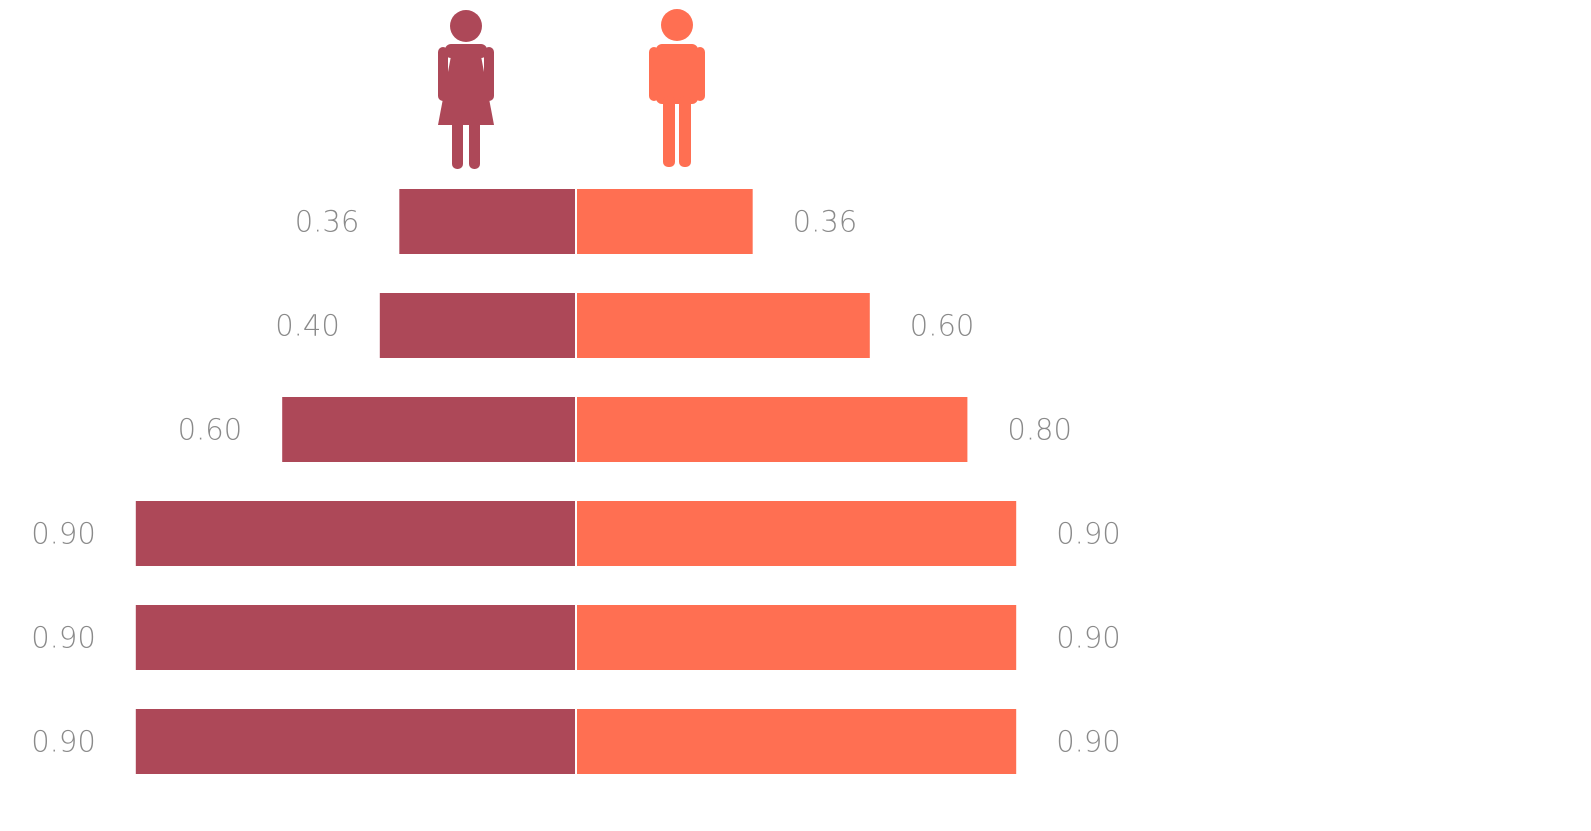 This screenshot has height=831, width=1591. What do you see at coordinates (1039, 430) in the screenshot?
I see `male-value-label-3: 0.80` at bounding box center [1039, 430].